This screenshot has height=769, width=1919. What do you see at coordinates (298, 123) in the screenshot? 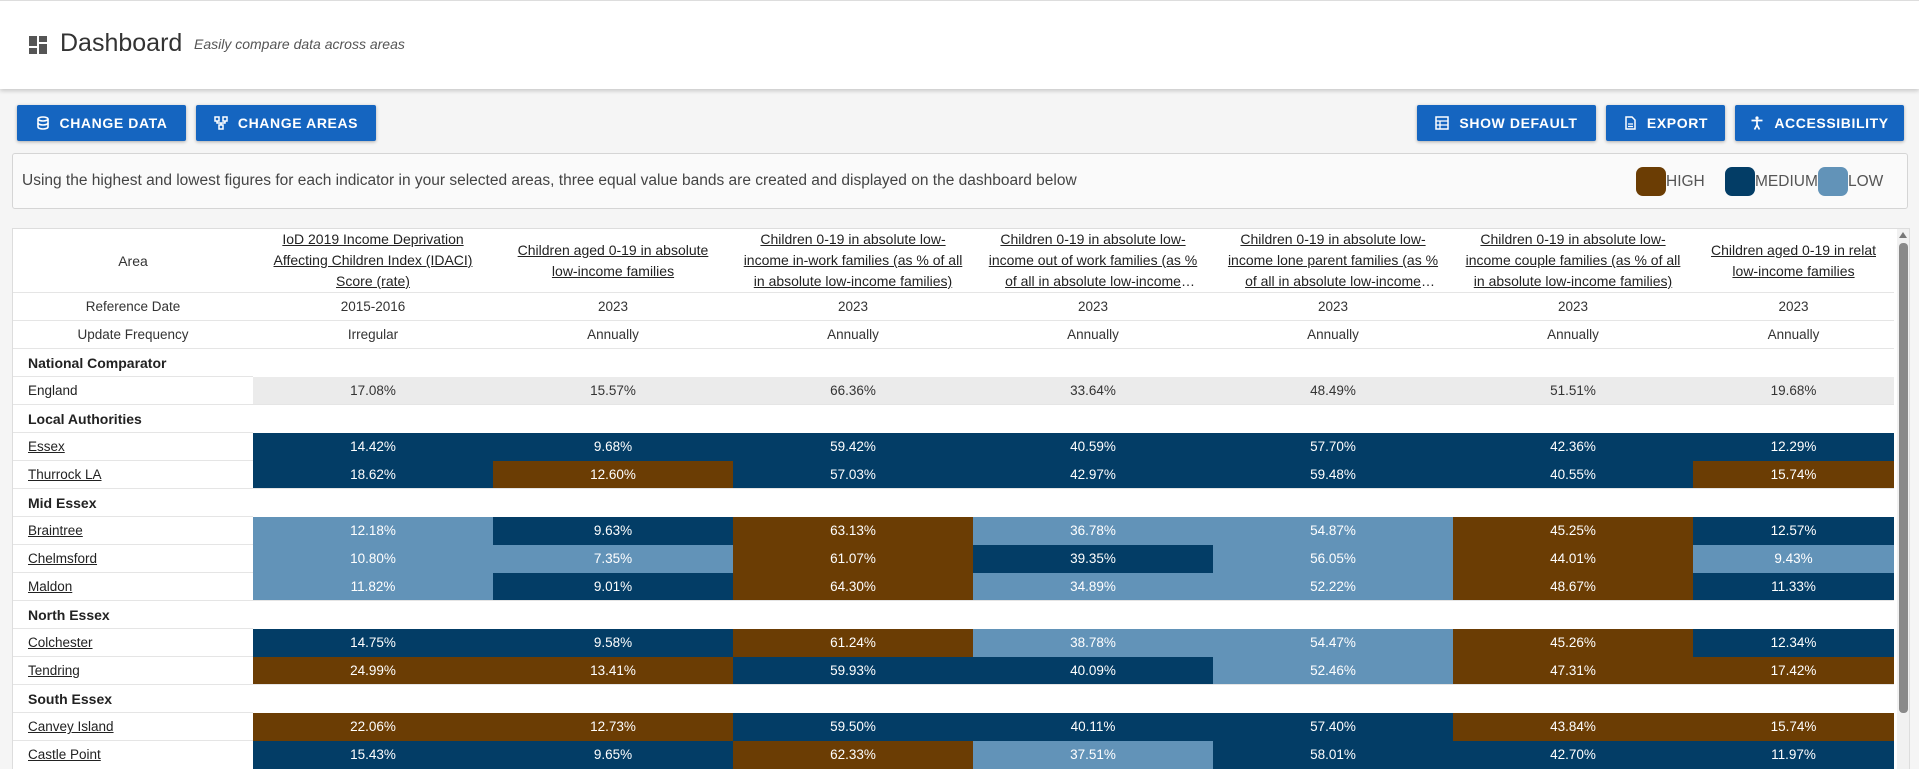
I see `change-areas-label: CHANGE AREAS` at bounding box center [298, 123].